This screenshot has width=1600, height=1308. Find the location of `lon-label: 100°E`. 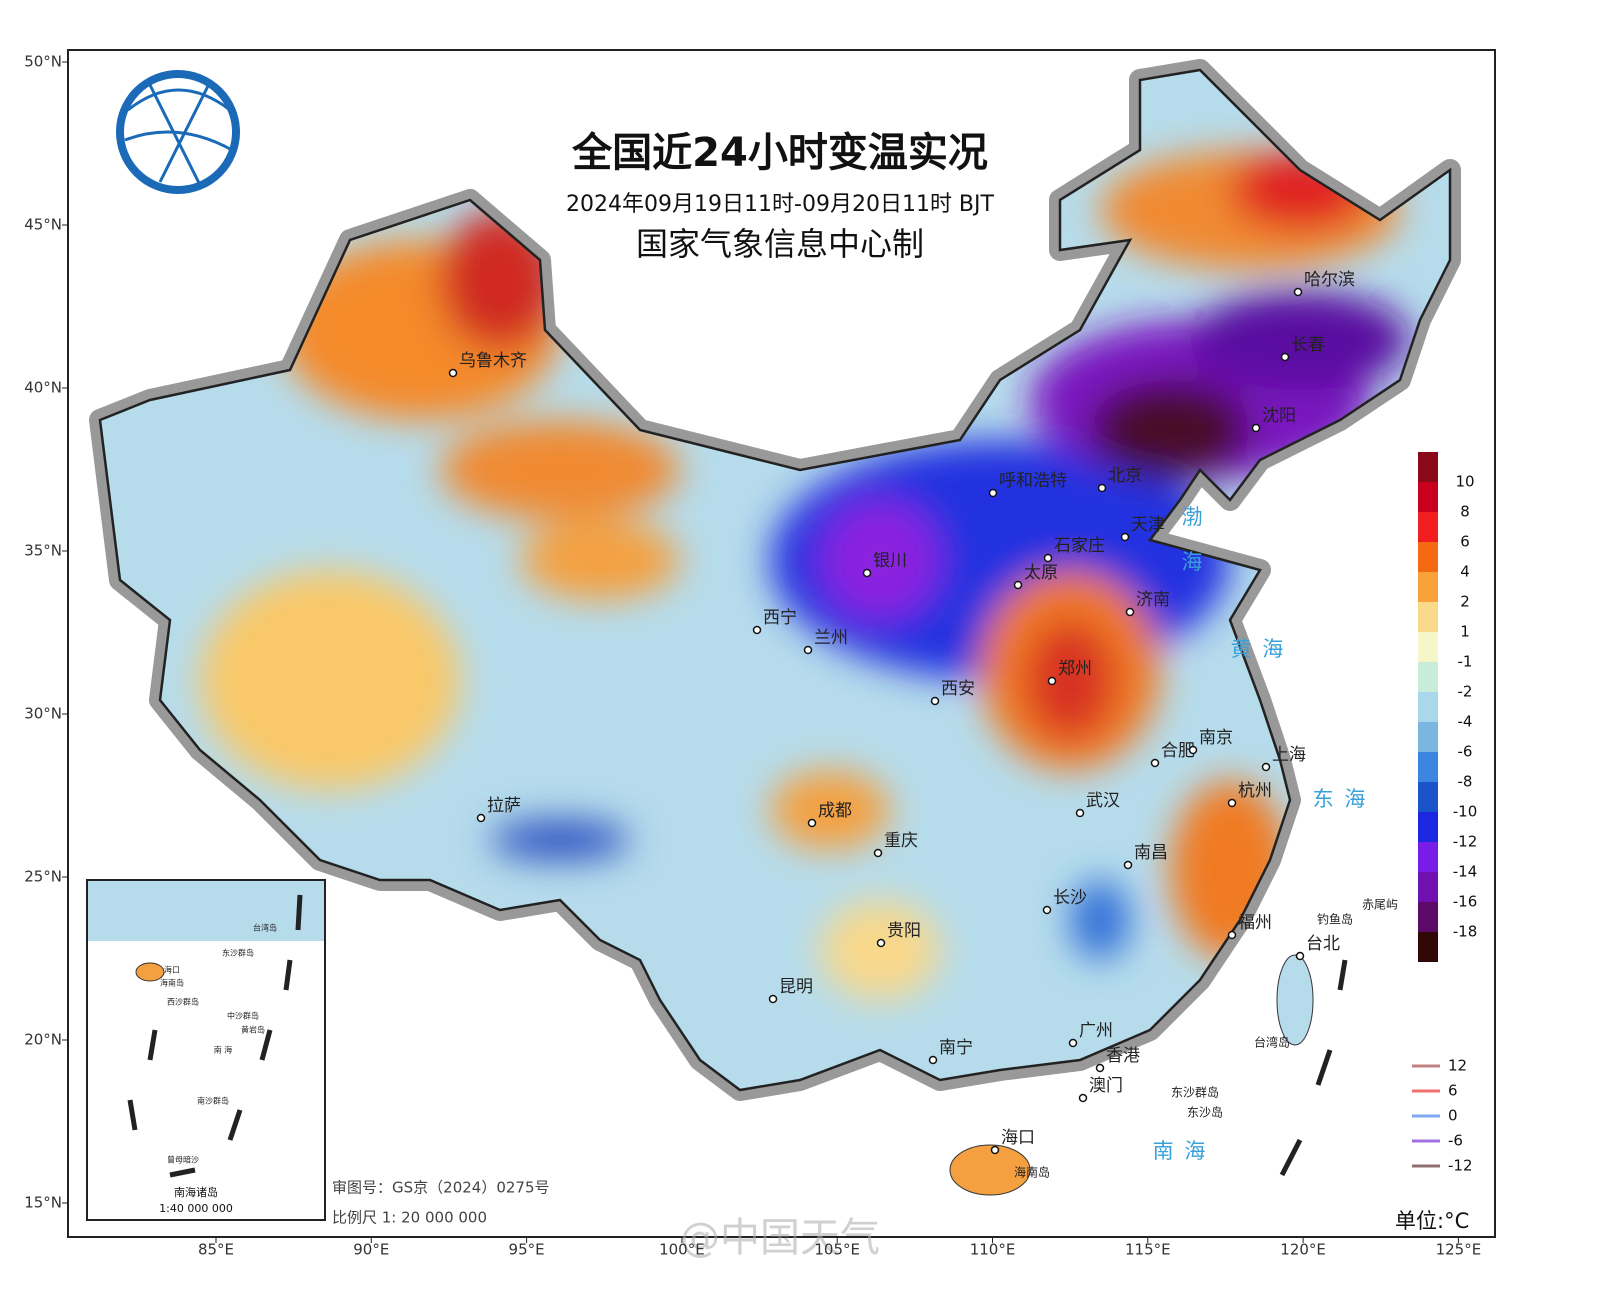

lon-label: 100°E is located at coordinates (682, 1250).